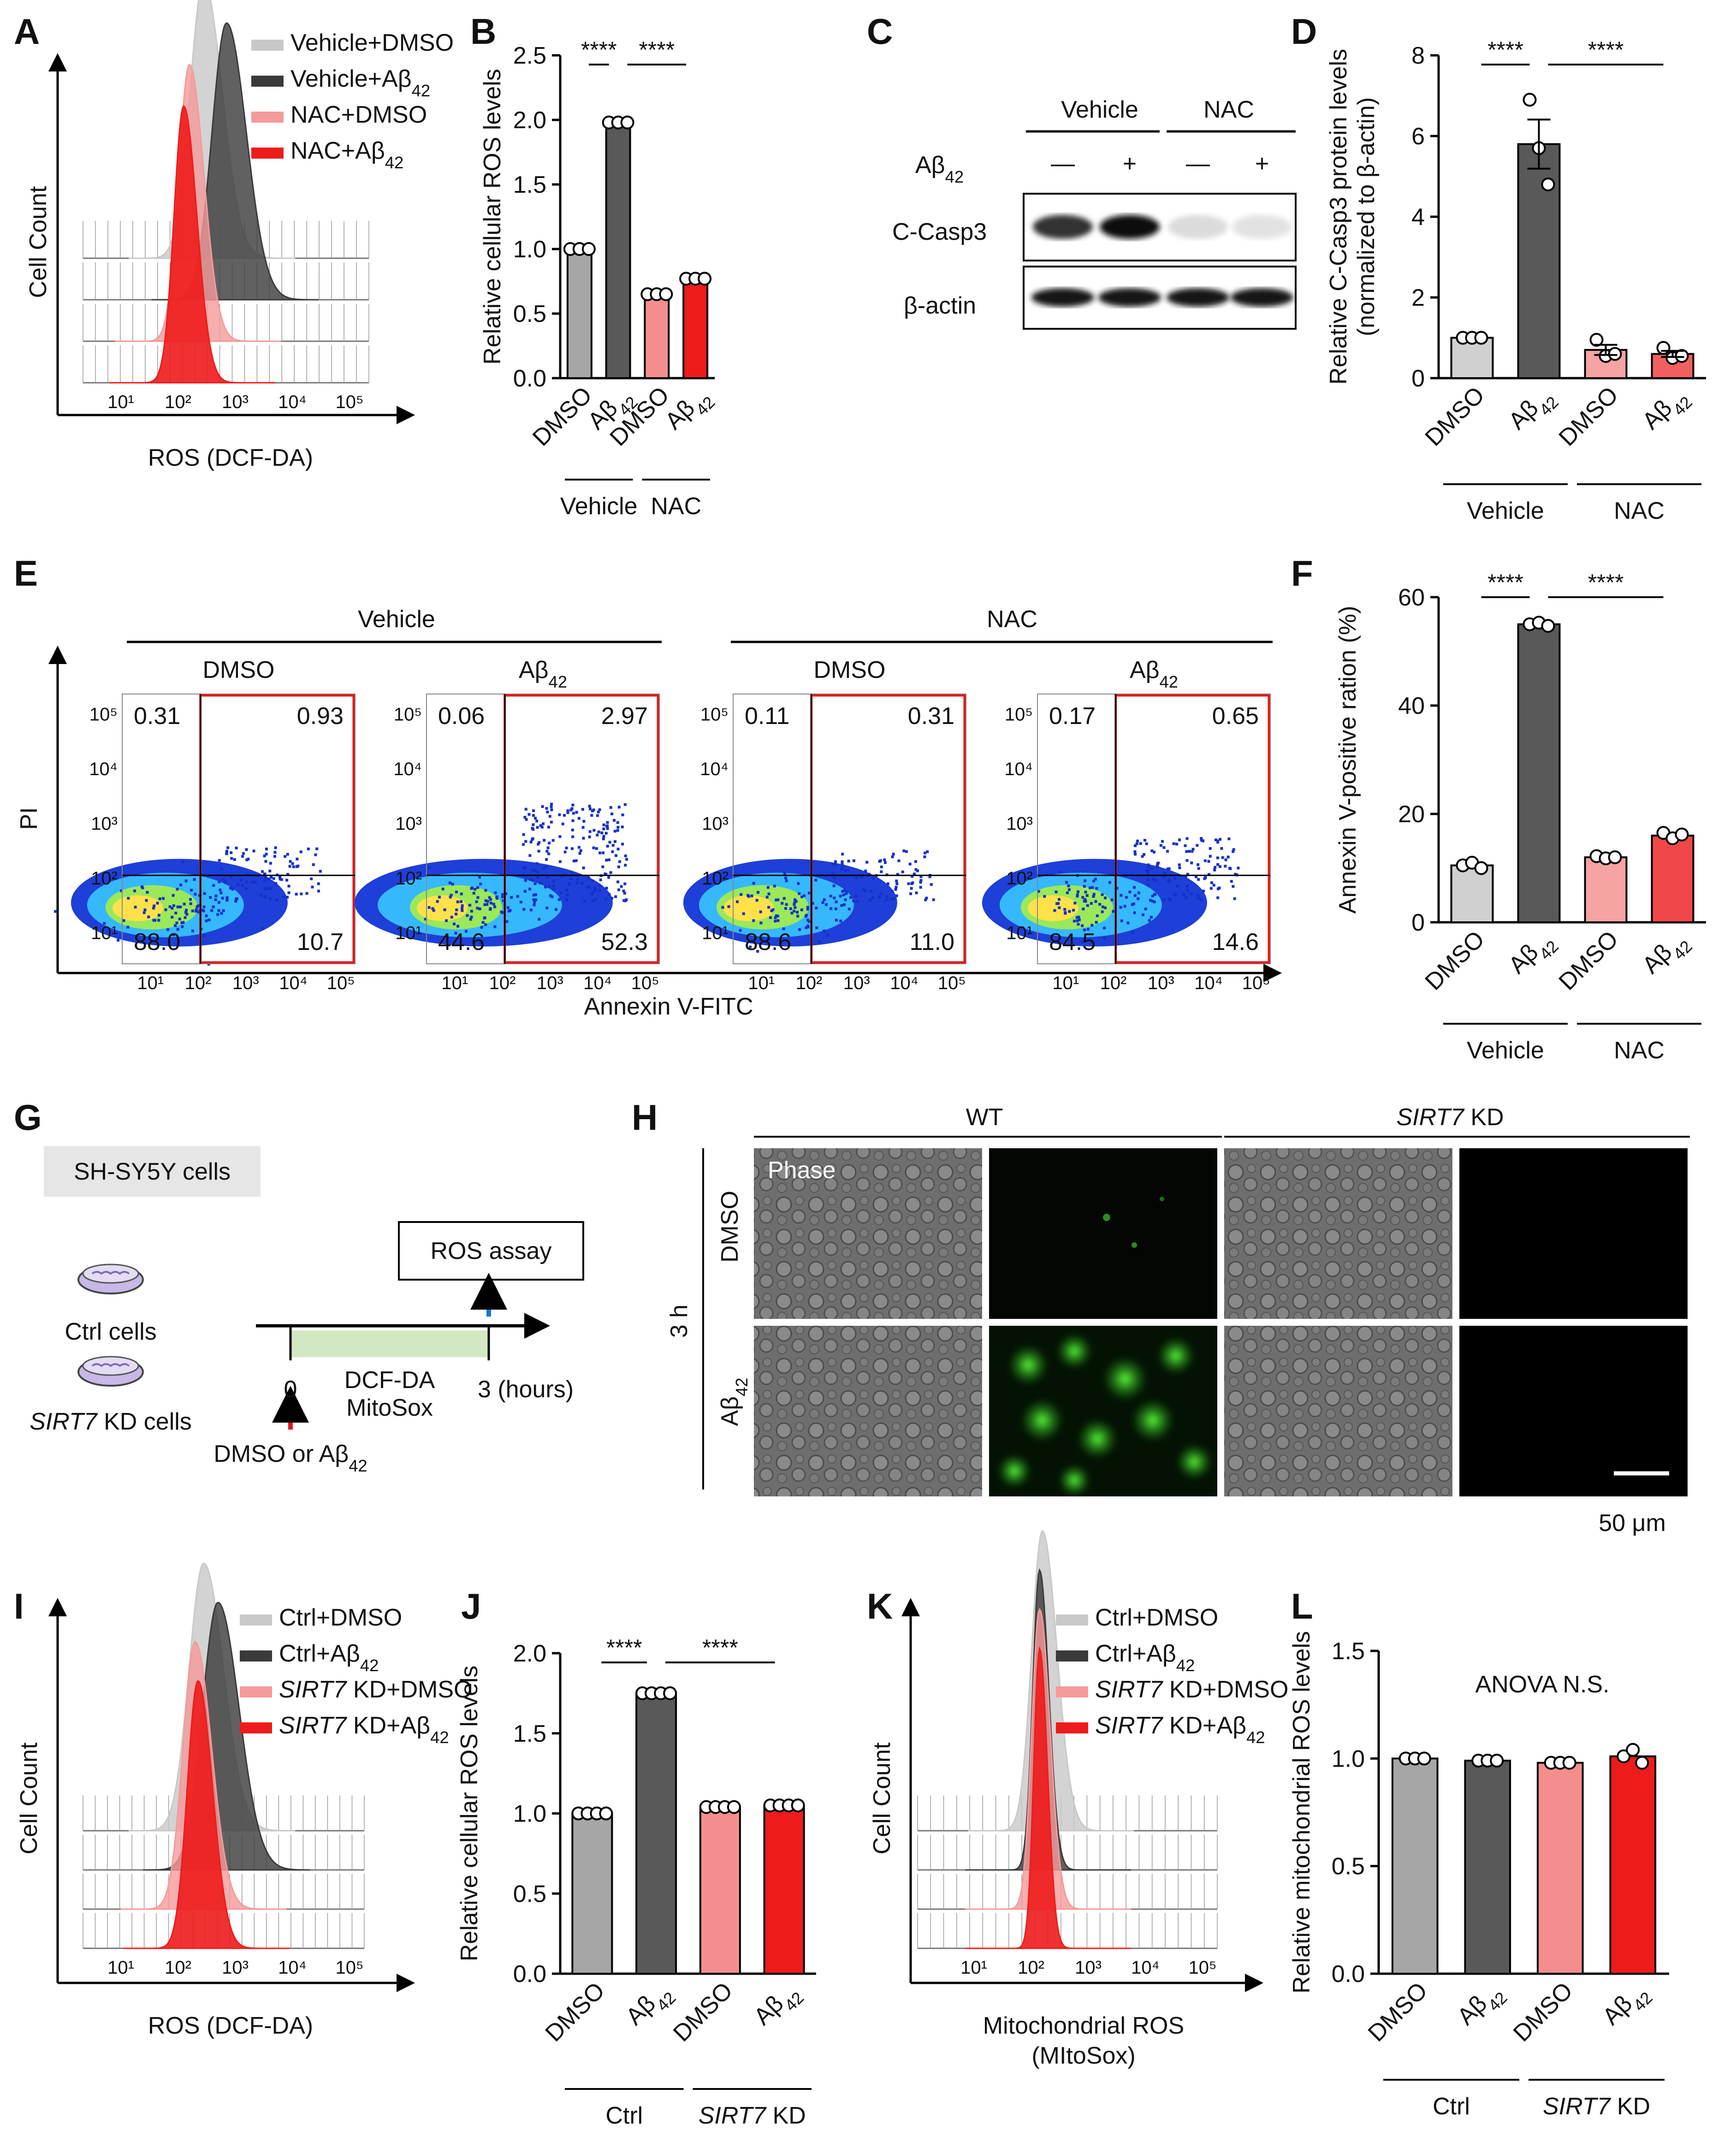  What do you see at coordinates (1366, 217) in the screenshot?
I see `y-axis-label-2: (normalized to β-actin)` at bounding box center [1366, 217].